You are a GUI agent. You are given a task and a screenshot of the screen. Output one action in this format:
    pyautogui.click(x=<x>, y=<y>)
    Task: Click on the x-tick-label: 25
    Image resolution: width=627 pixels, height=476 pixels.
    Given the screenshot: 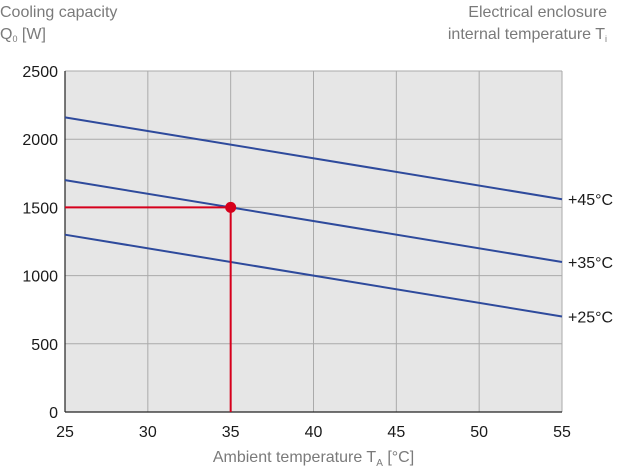 What is the action you would take?
    pyautogui.click(x=65, y=432)
    